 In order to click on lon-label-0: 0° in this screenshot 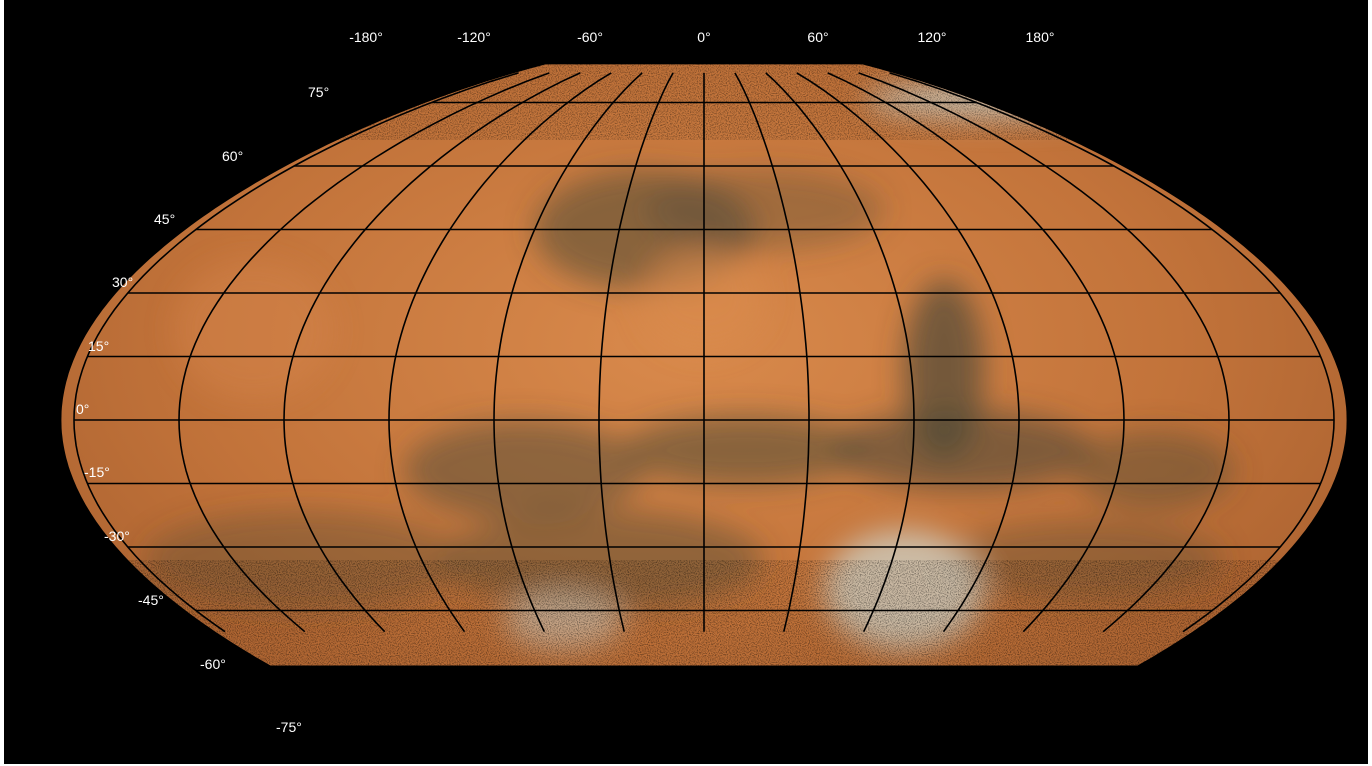, I will do `click(703, 37)`.